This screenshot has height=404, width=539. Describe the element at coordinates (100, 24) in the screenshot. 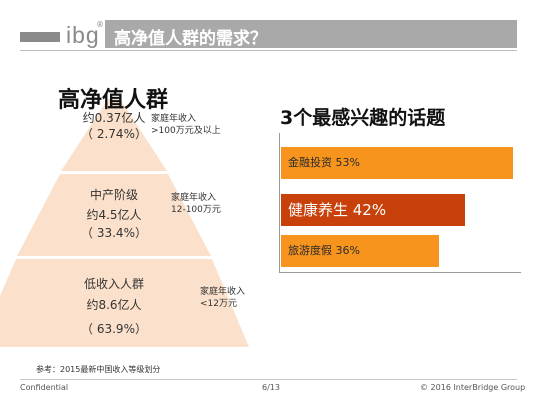

I see `registered-mark: ®` at that location.